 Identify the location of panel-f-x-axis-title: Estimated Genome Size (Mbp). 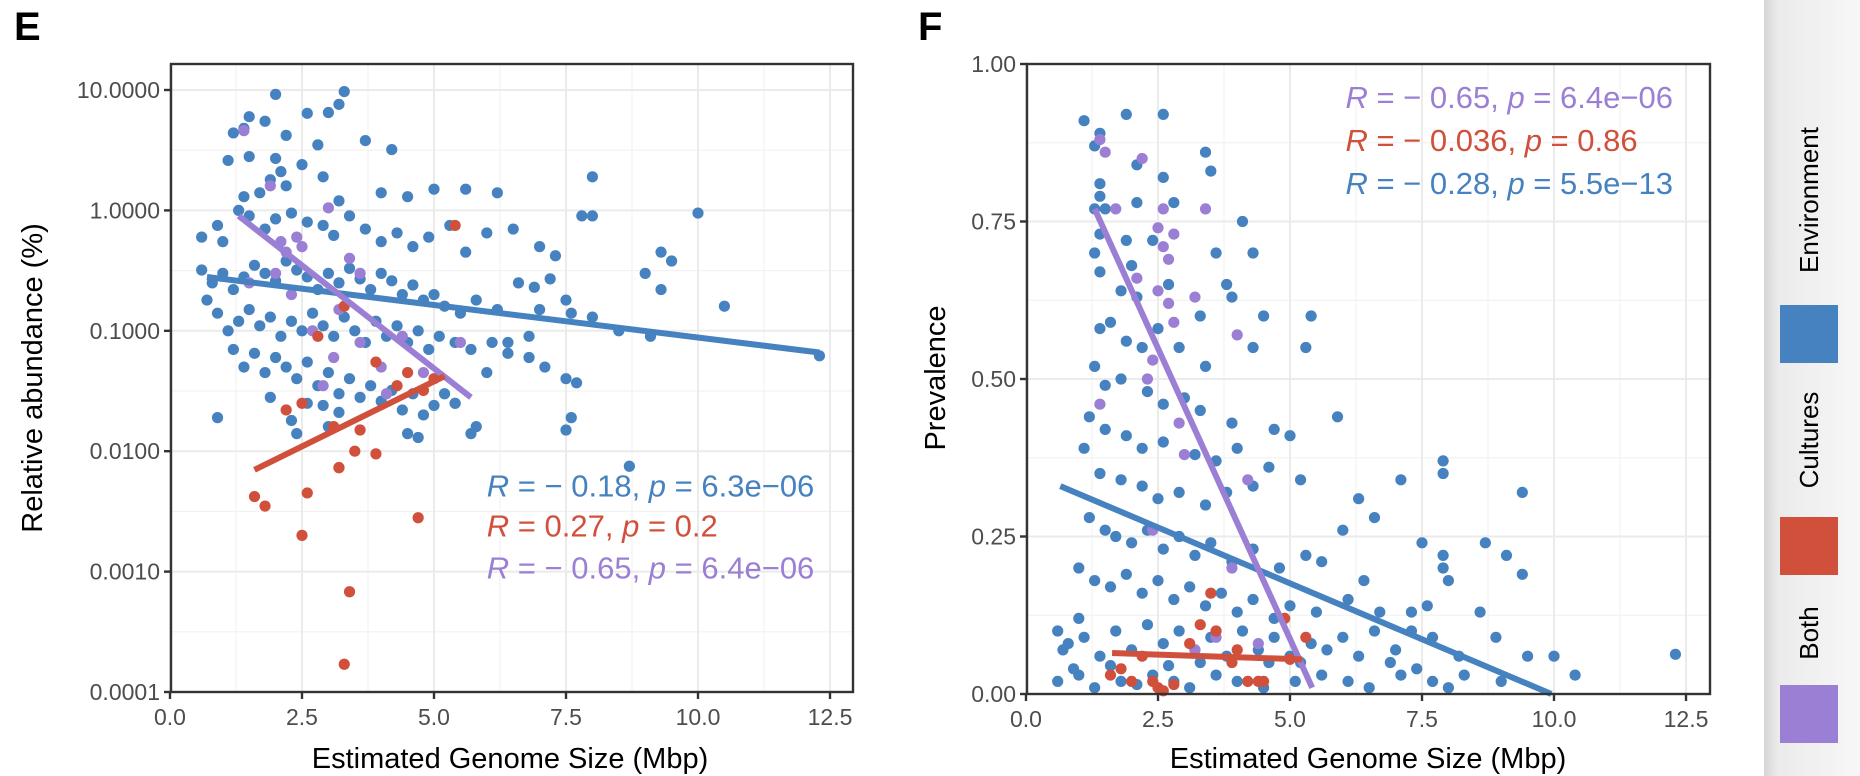
(1368, 759).